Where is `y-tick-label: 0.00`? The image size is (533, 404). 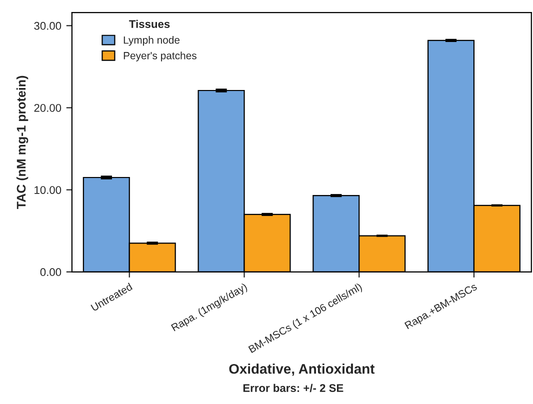
y-tick-label: 0.00 is located at coordinates (51, 272).